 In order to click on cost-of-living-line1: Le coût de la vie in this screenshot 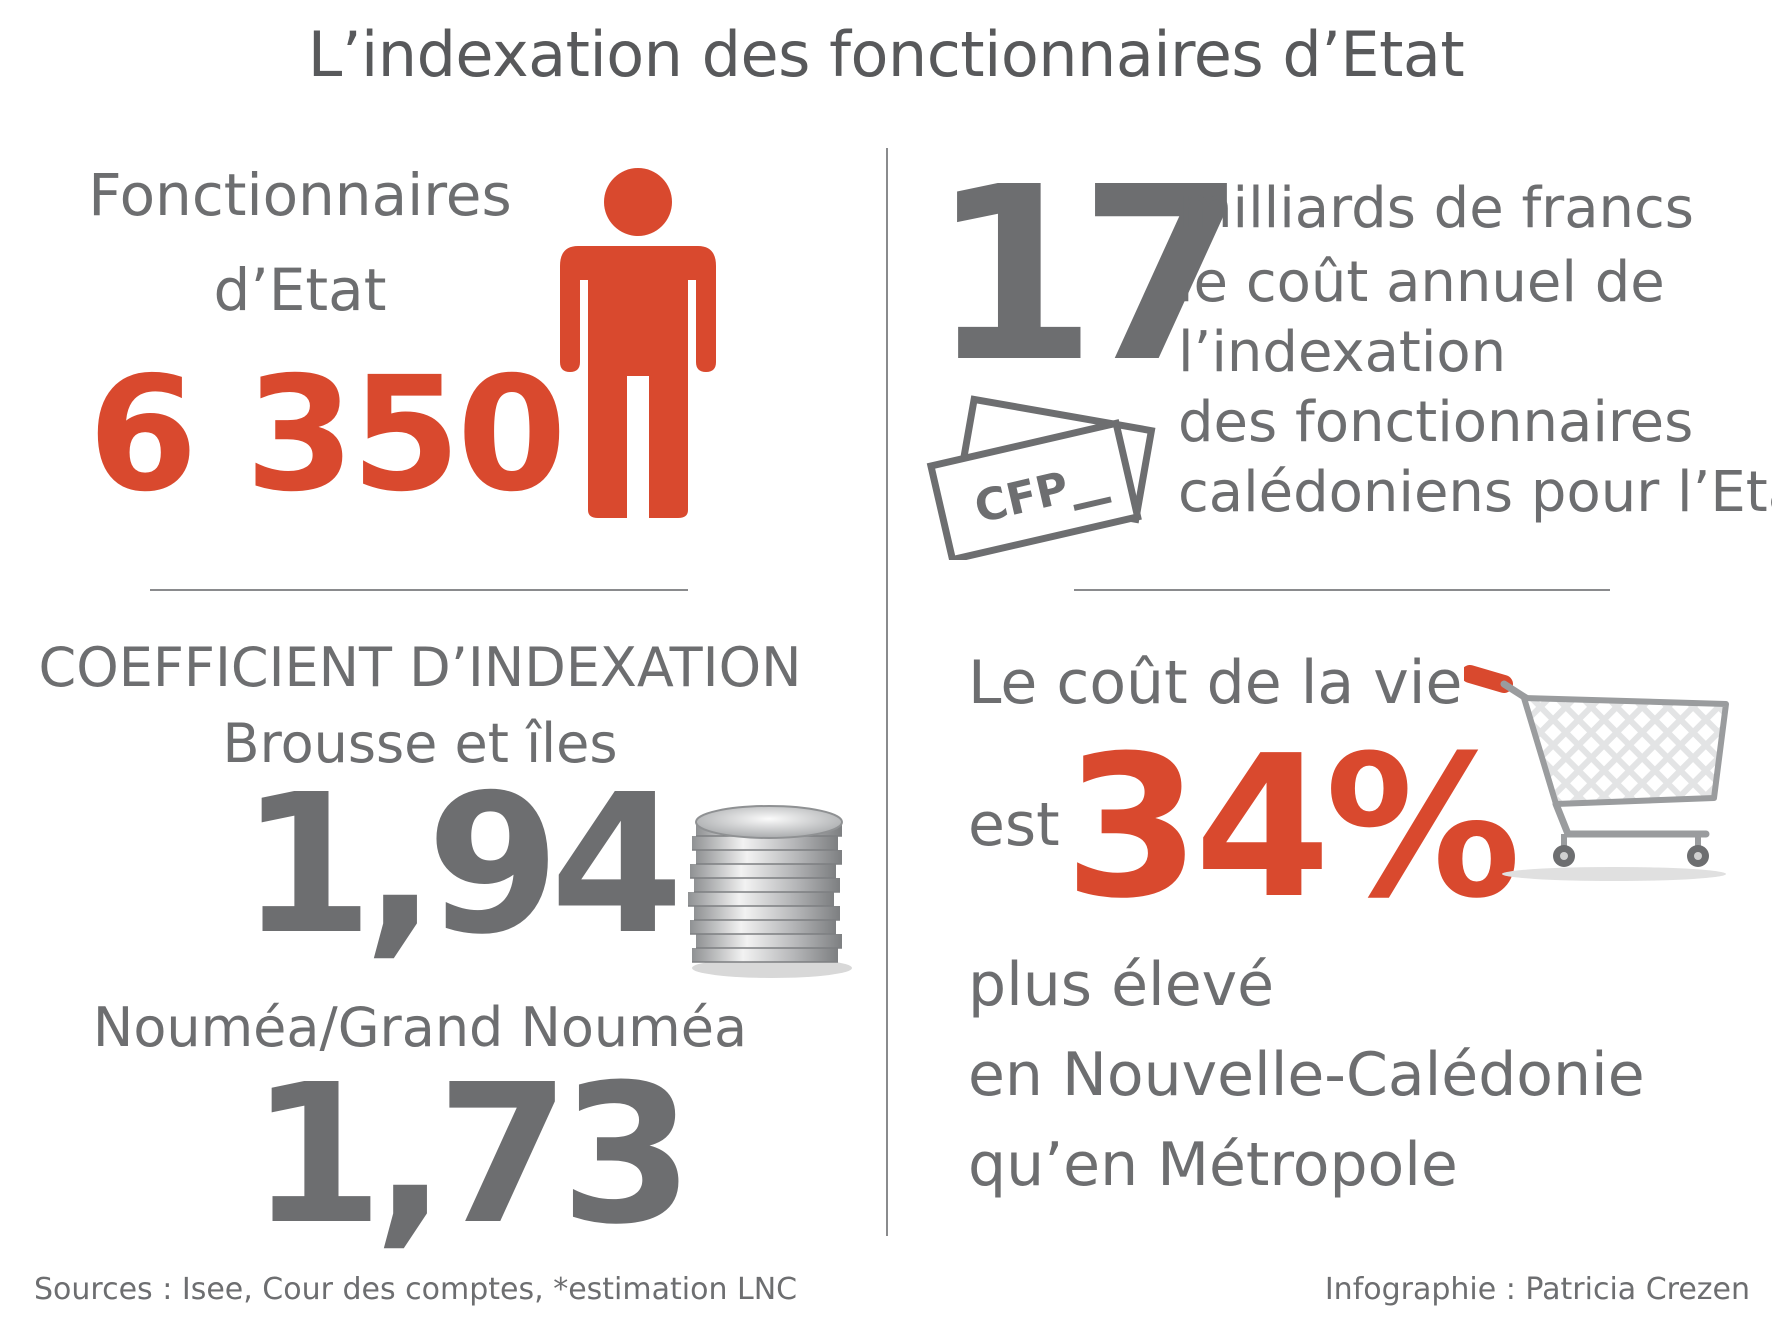, I will do `click(1215, 683)`.